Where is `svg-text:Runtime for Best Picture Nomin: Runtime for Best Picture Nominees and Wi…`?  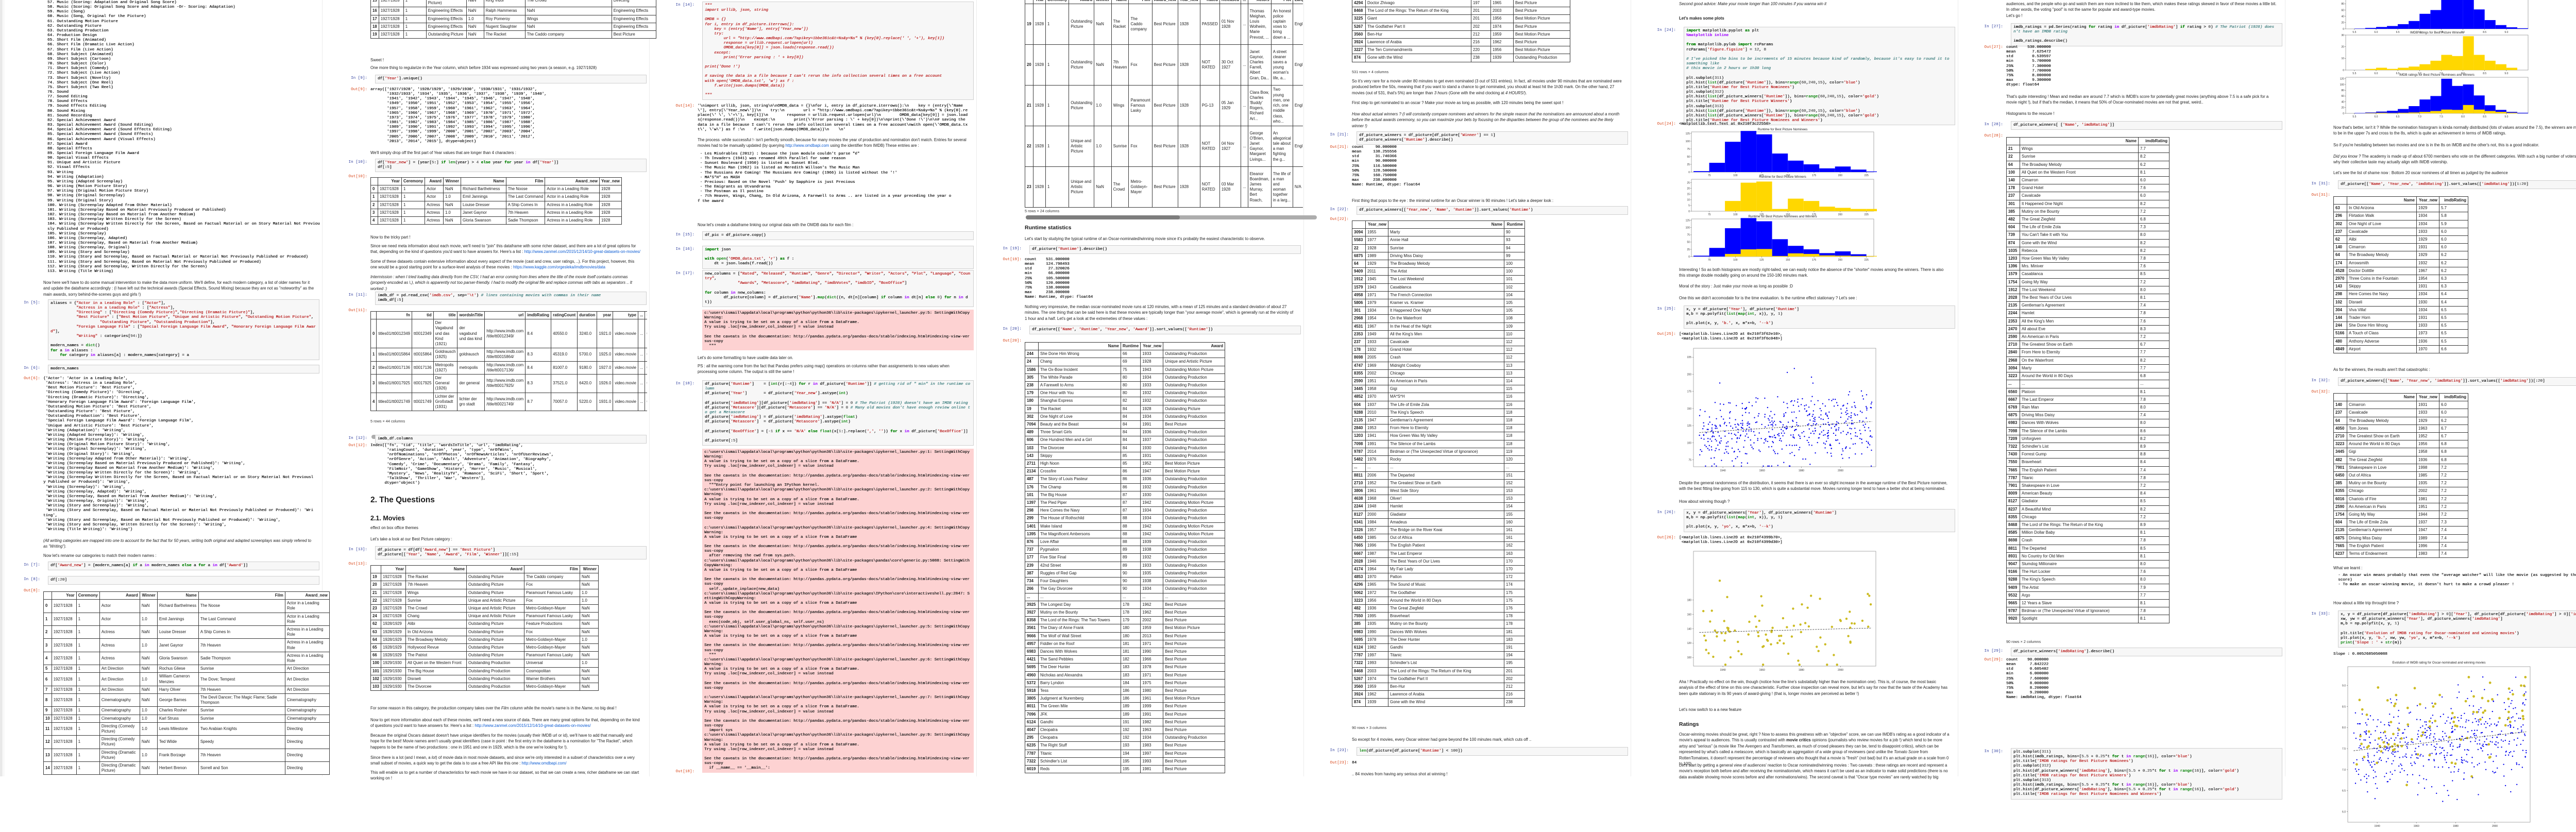
svg-text:Runtime for Best Picture Nomin: Runtime for Best Picture Nominees and Wi… is located at coordinates (1783, 216).